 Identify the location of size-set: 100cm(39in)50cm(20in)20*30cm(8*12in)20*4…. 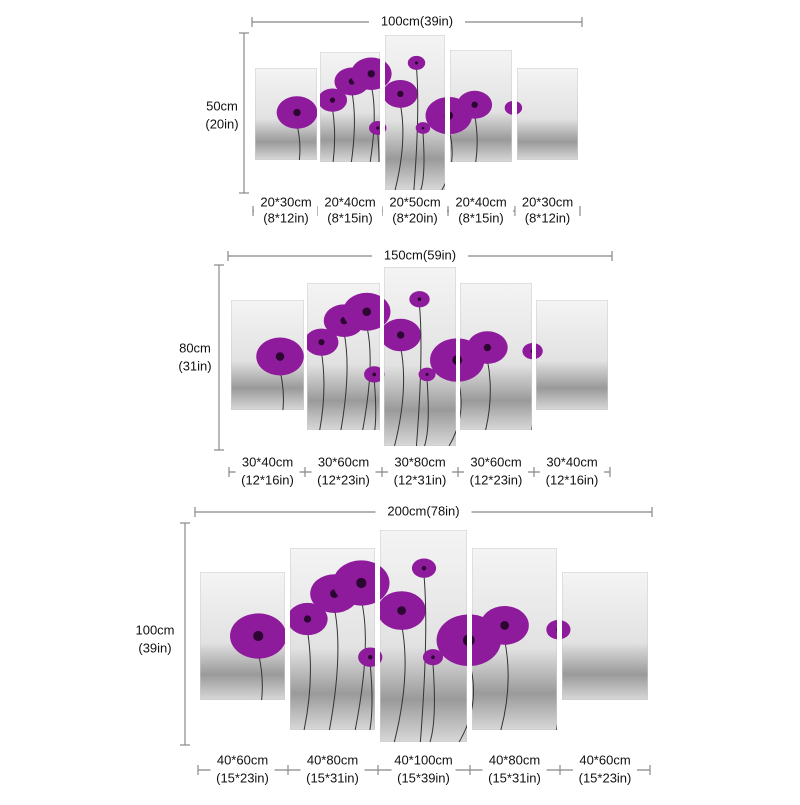
(394, 121).